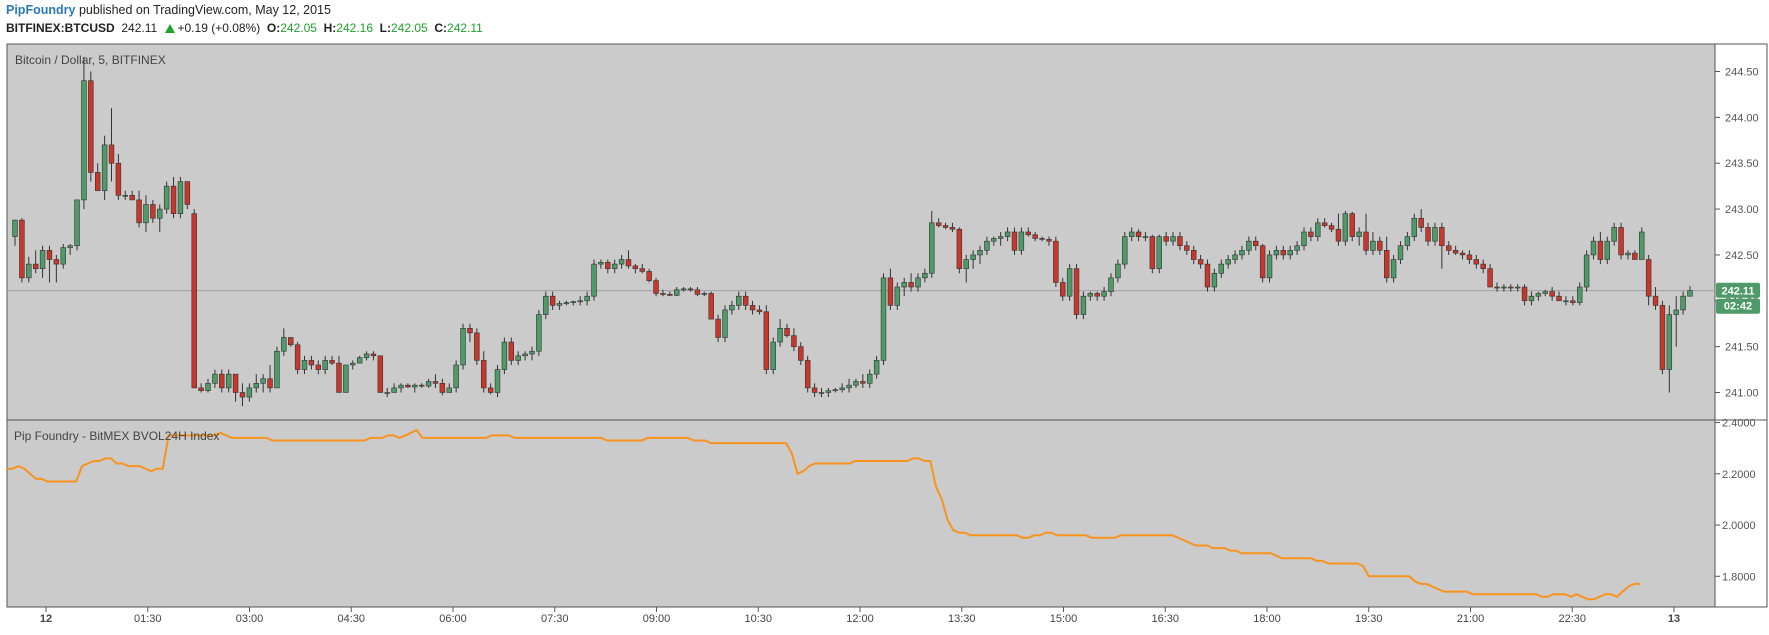  I want to click on open-value: 242.05, so click(298, 28).